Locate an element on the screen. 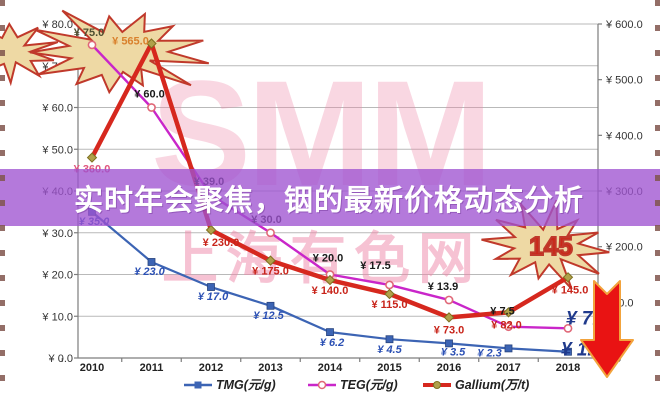 The image size is (660, 400). burst-value-145: 145 is located at coordinates (550, 246).